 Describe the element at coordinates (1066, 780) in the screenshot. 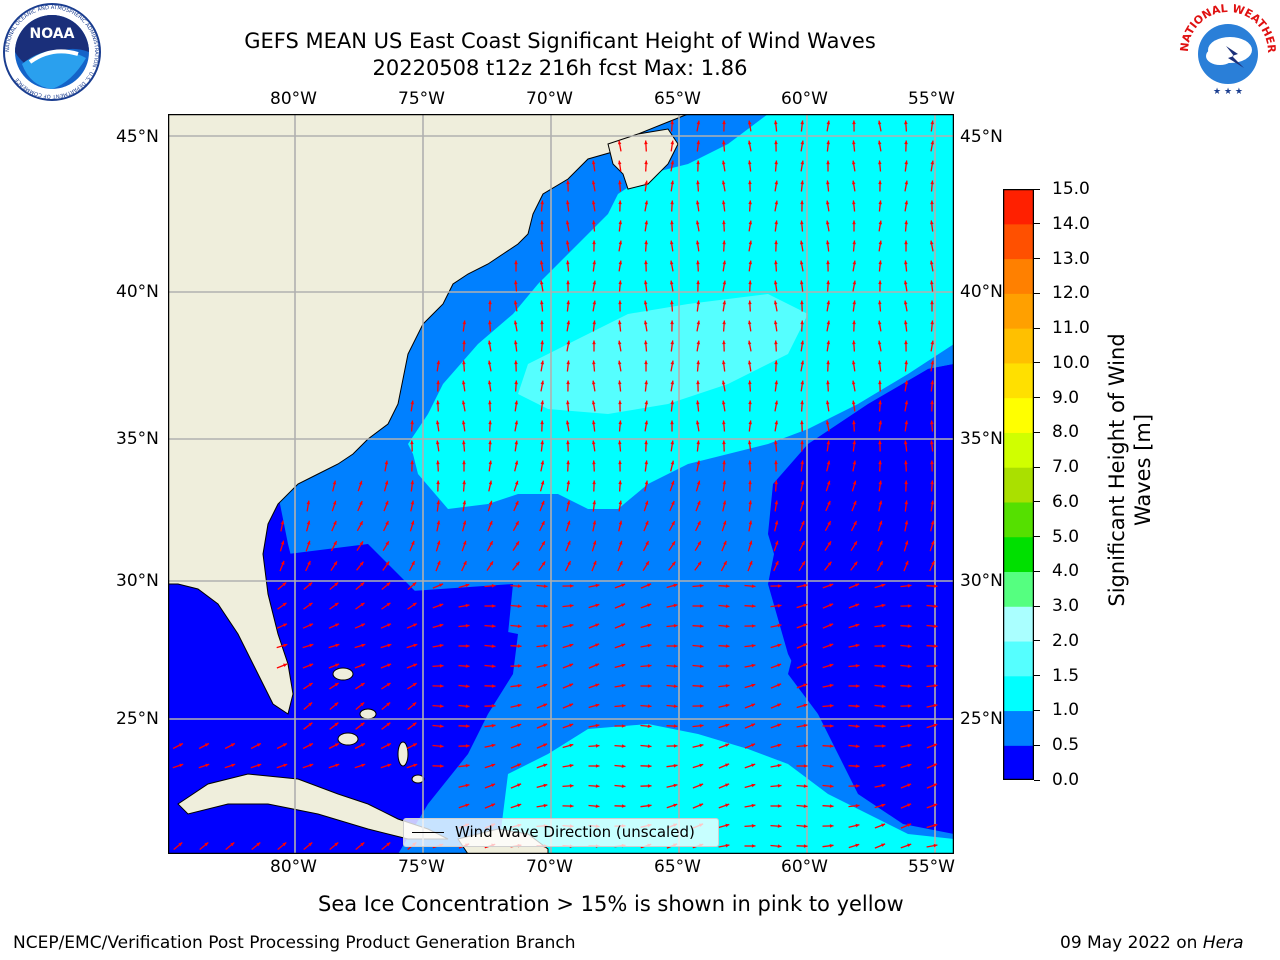

I see `colorbar-tick-label: 0.0` at that location.